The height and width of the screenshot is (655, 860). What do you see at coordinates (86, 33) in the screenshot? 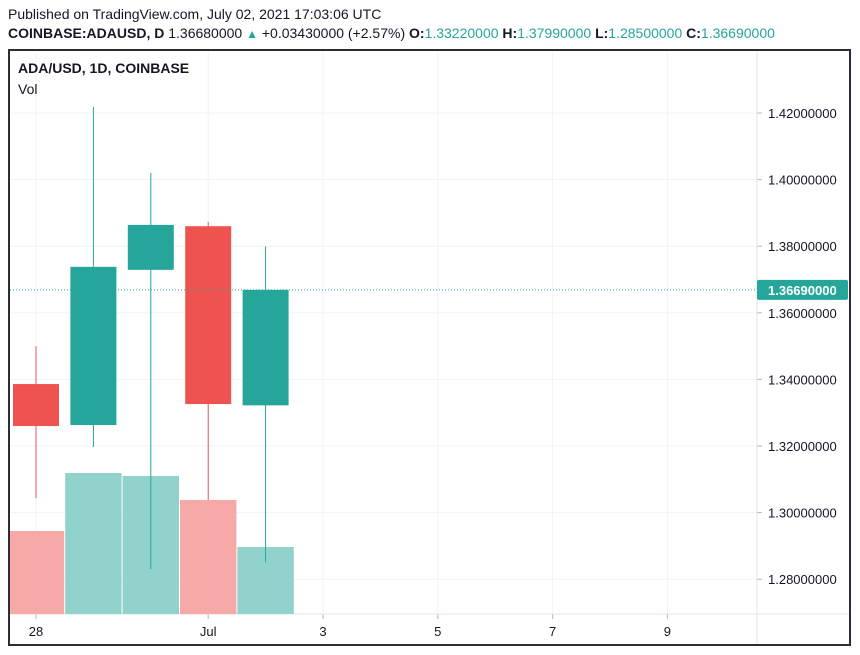
I see `symbol: COINBASE:ADAUSD, D` at bounding box center [86, 33].